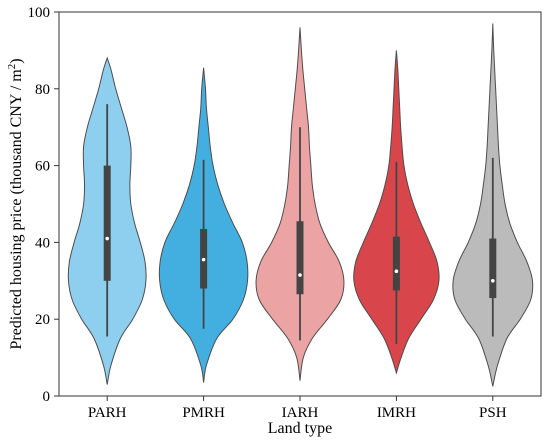  Describe the element at coordinates (42, 243) in the screenshot. I see `y-tick-label: 40` at that location.